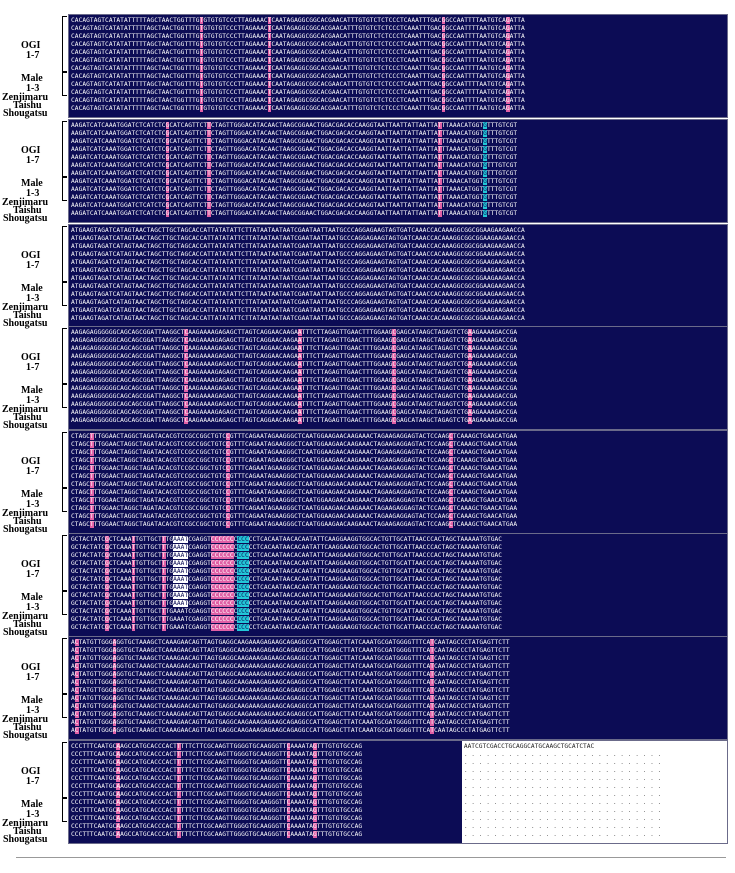  What do you see at coordinates (371, 857) in the screenshot?
I see `bottom-rule` at bounding box center [371, 857].